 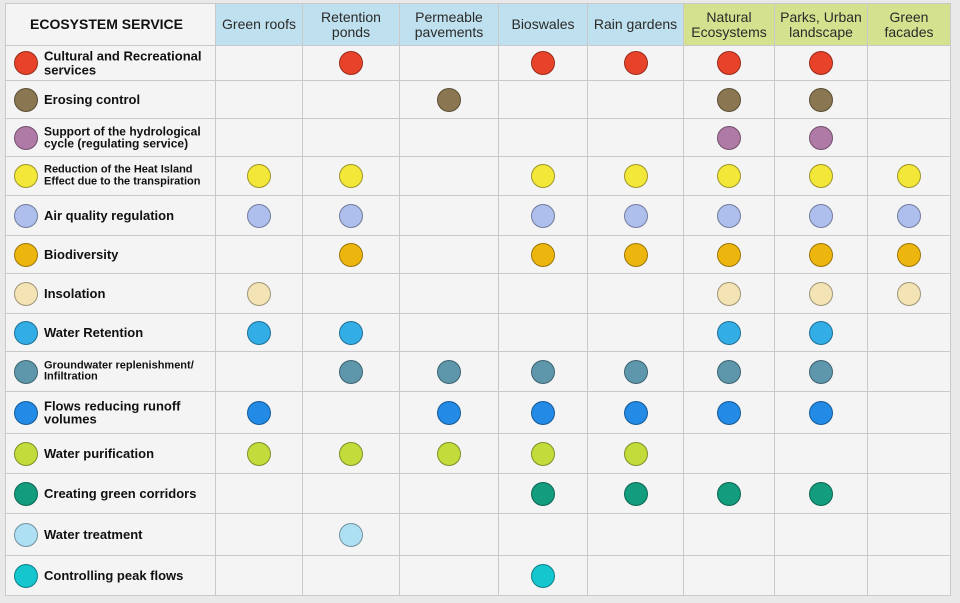 I want to click on table-row: Controlling peak flows, so click(x=478, y=575).